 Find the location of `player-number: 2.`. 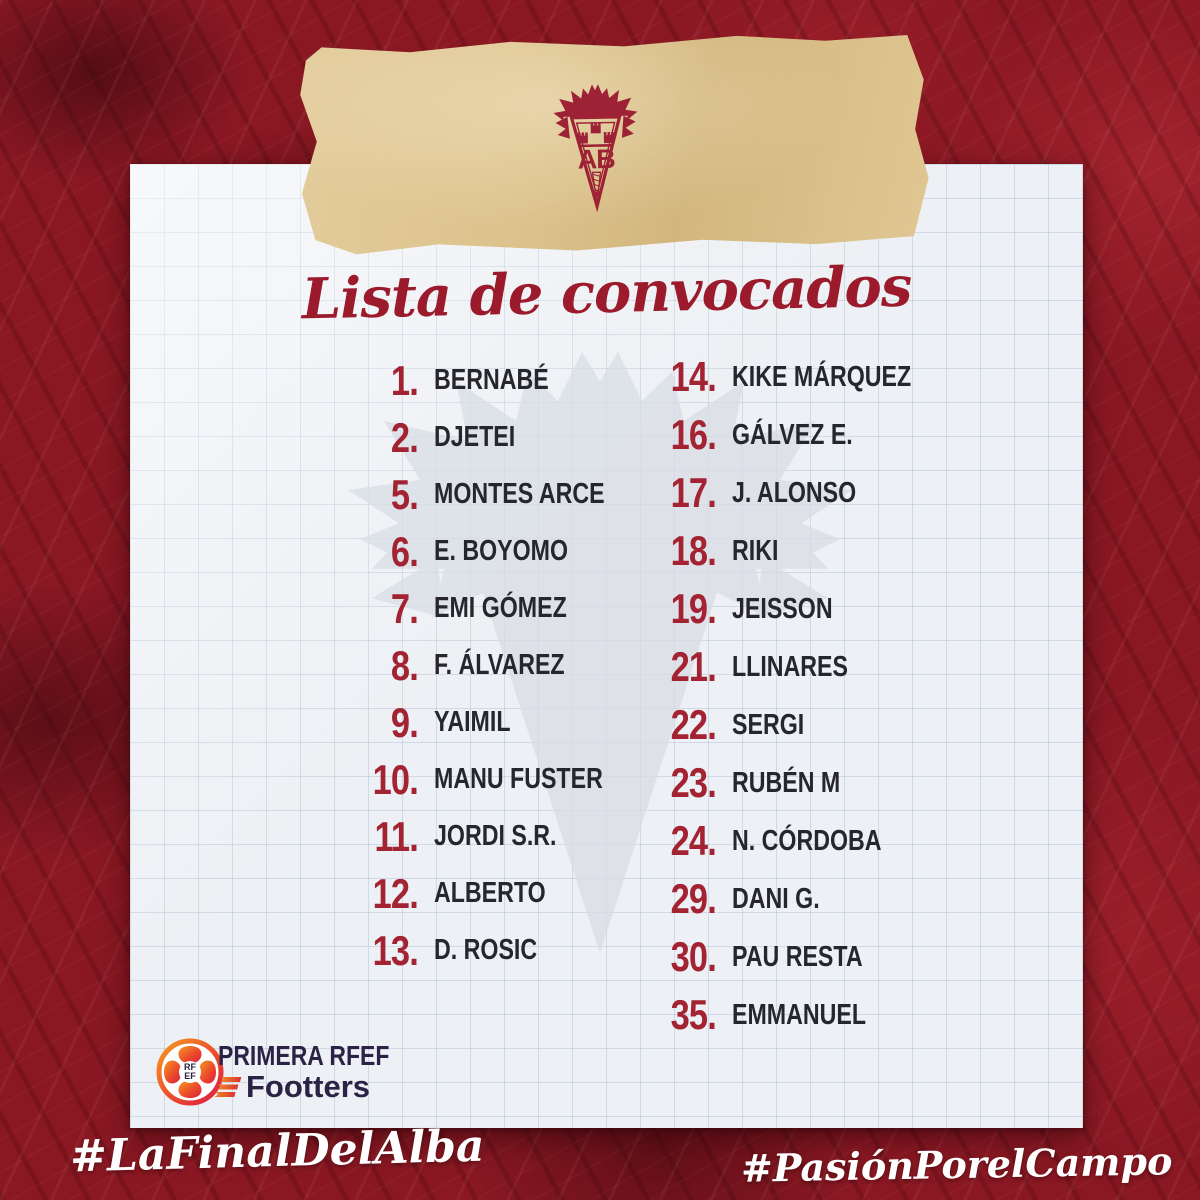

player-number: 2. is located at coordinates (404, 437).